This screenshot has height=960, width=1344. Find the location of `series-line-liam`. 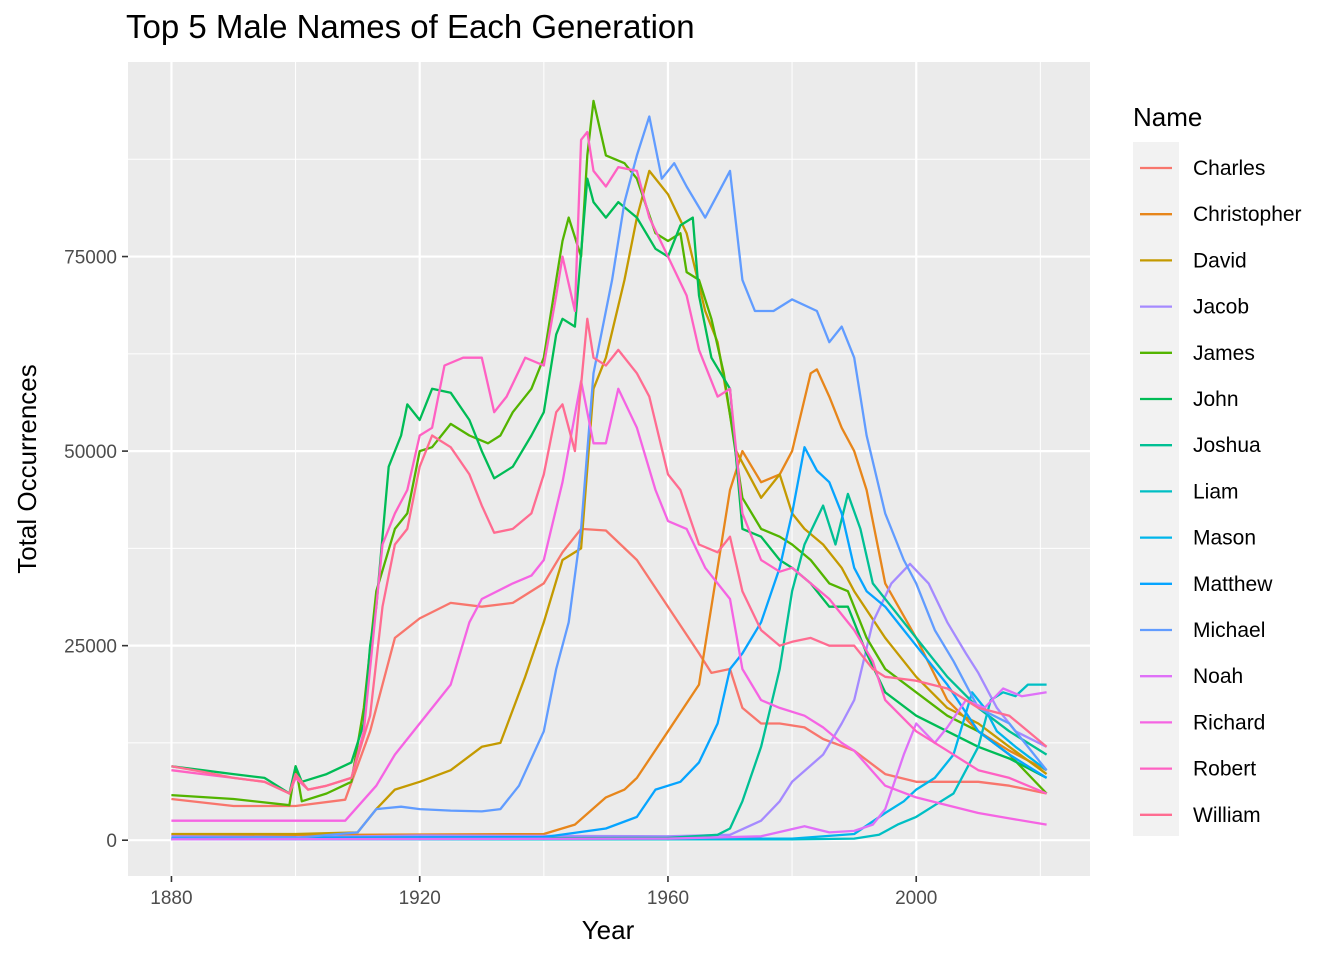

series-line-liam is located at coordinates (609, 762).